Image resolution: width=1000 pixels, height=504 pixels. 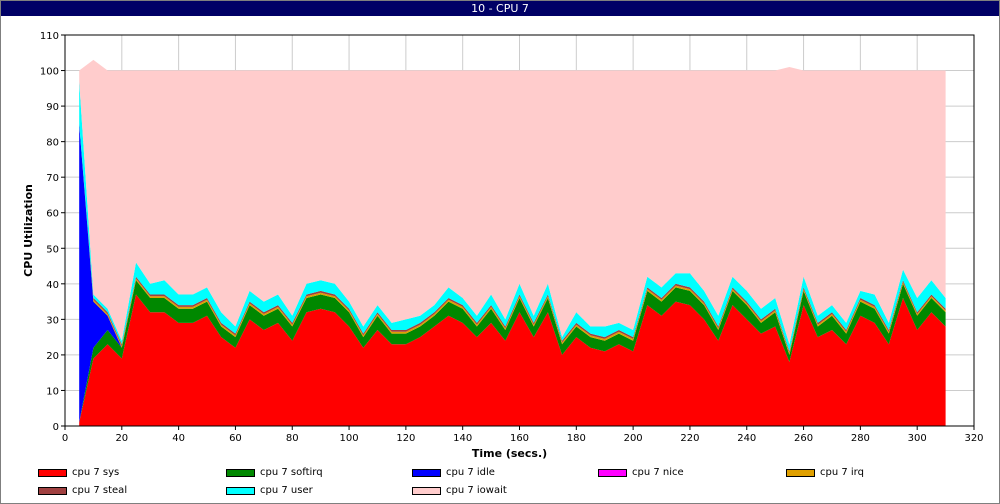 What do you see at coordinates (235, 438) in the screenshot?
I see `x-tick-label: 60` at bounding box center [235, 438].